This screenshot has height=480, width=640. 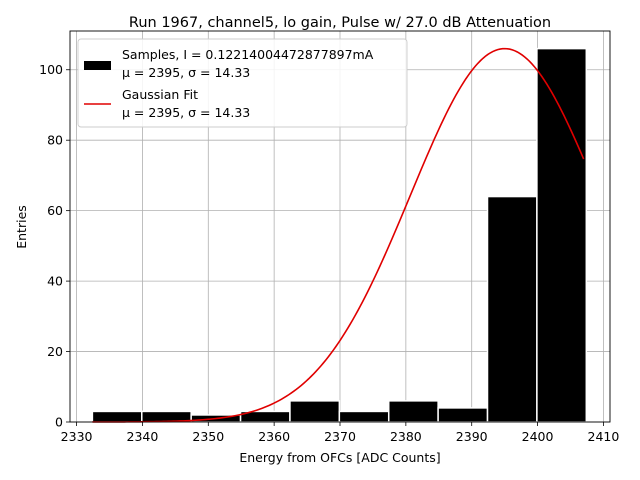 What do you see at coordinates (472, 436) in the screenshot?
I see `x-tick-label: 2390` at bounding box center [472, 436].